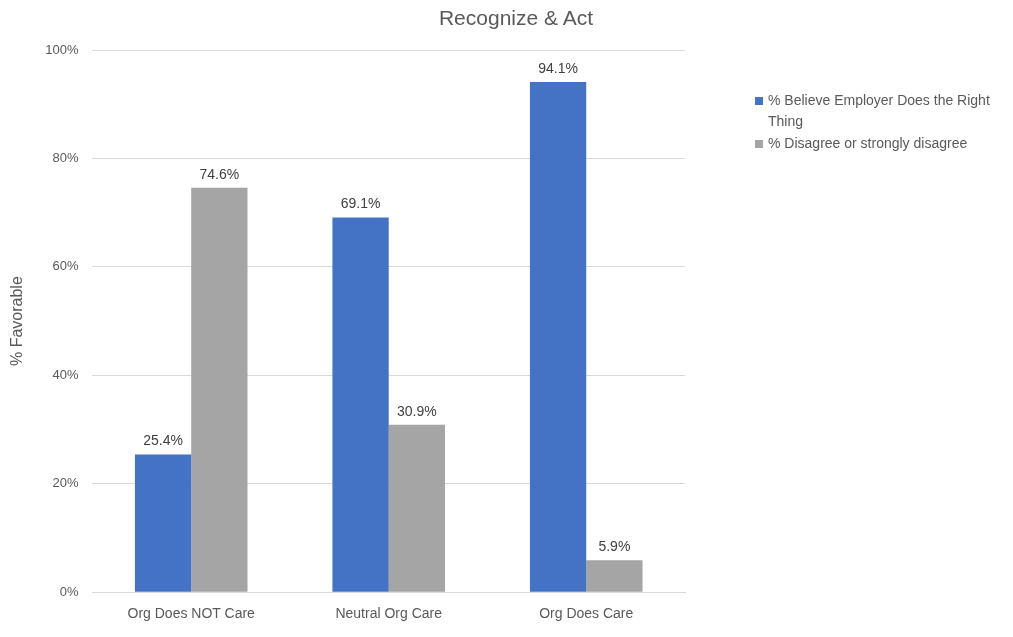  What do you see at coordinates (62, 49) in the screenshot?
I see `y-tick-label: 100%` at bounding box center [62, 49].